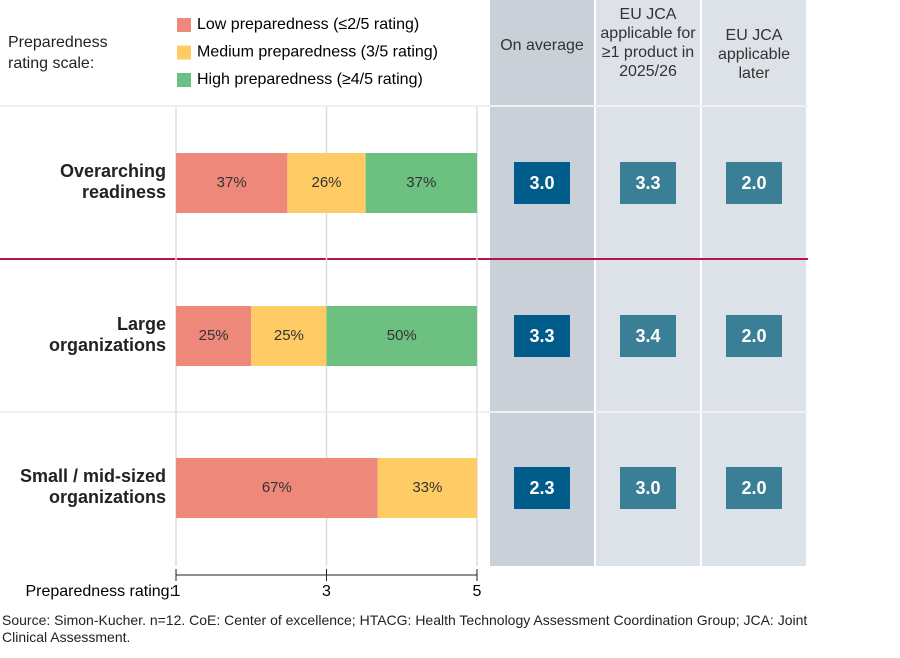 The image size is (900, 658). What do you see at coordinates (477, 591) in the screenshot?
I see `x-tick-label: 5` at bounding box center [477, 591].